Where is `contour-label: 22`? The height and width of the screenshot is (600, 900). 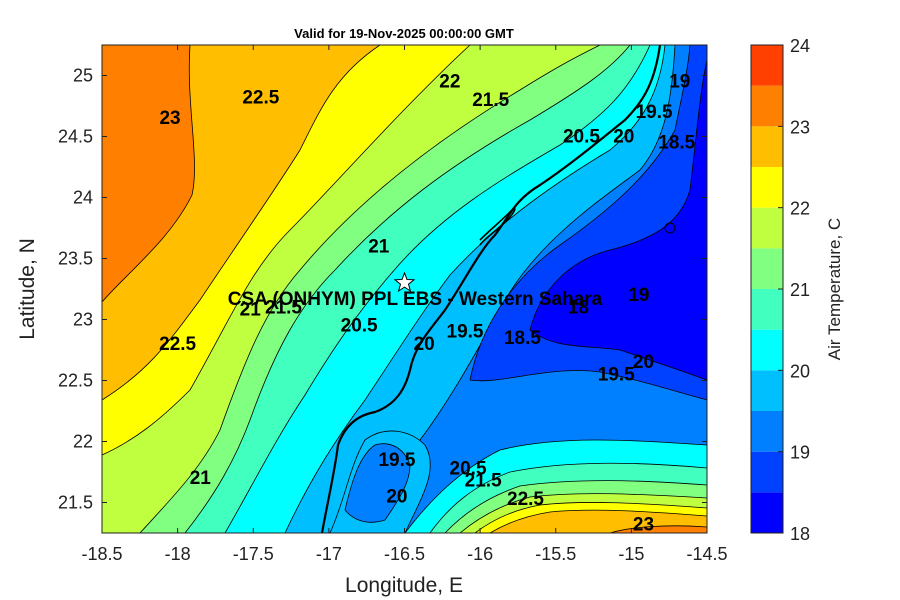 contour-label: 22 is located at coordinates (449, 82).